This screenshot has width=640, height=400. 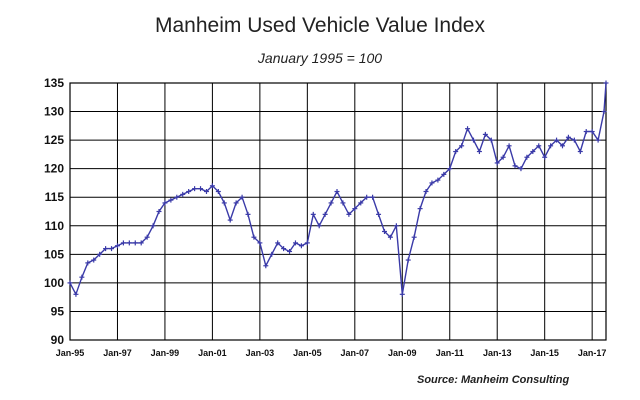 I want to click on y-tick-label: 110, so click(x=55, y=226).